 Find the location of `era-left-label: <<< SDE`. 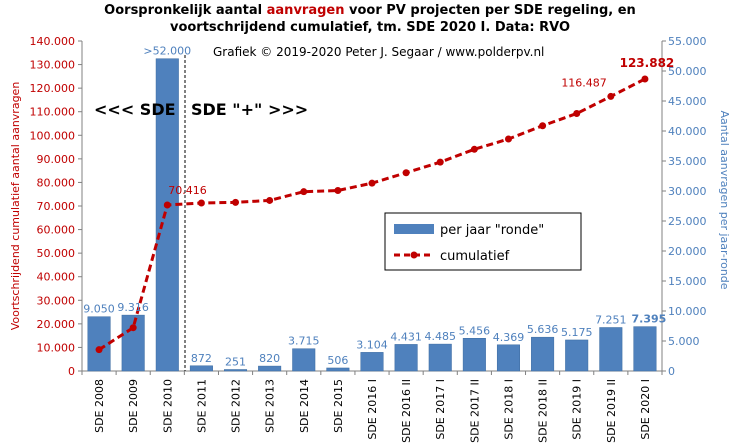

era-left-label: <<< SDE is located at coordinates (135, 109).